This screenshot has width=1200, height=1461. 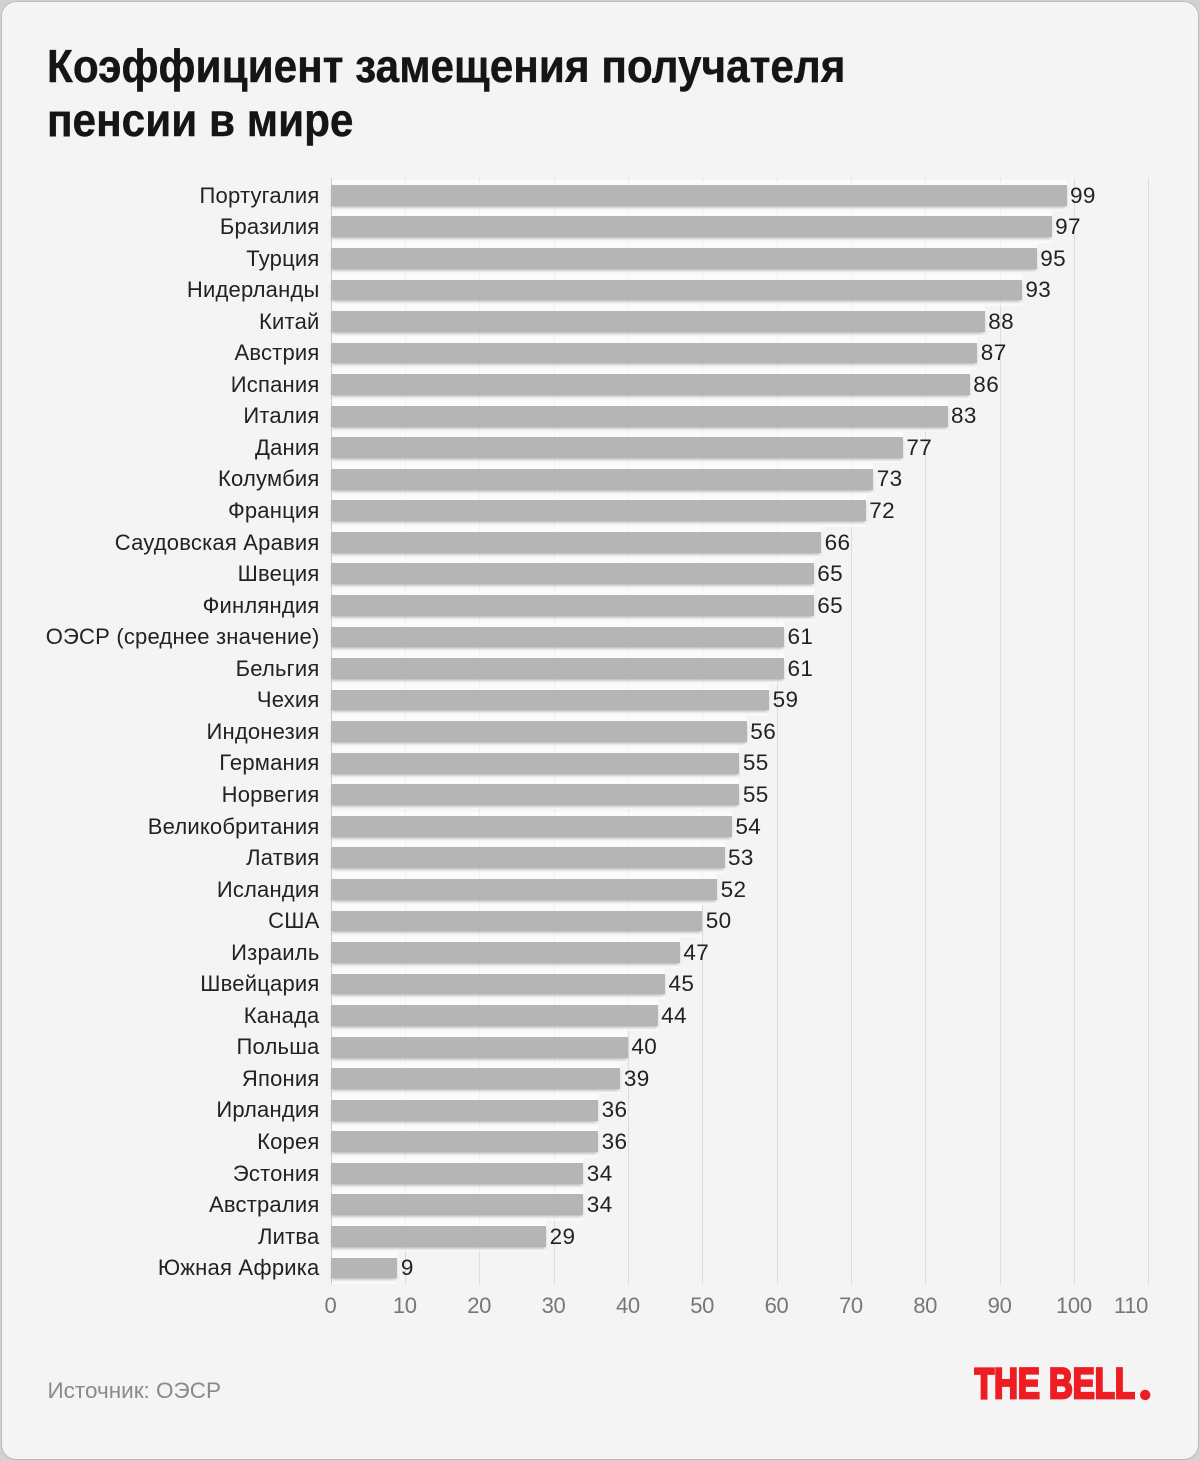 What do you see at coordinates (1054, 1385) in the screenshot?
I see `svg-text: THE BELL` at bounding box center [1054, 1385].